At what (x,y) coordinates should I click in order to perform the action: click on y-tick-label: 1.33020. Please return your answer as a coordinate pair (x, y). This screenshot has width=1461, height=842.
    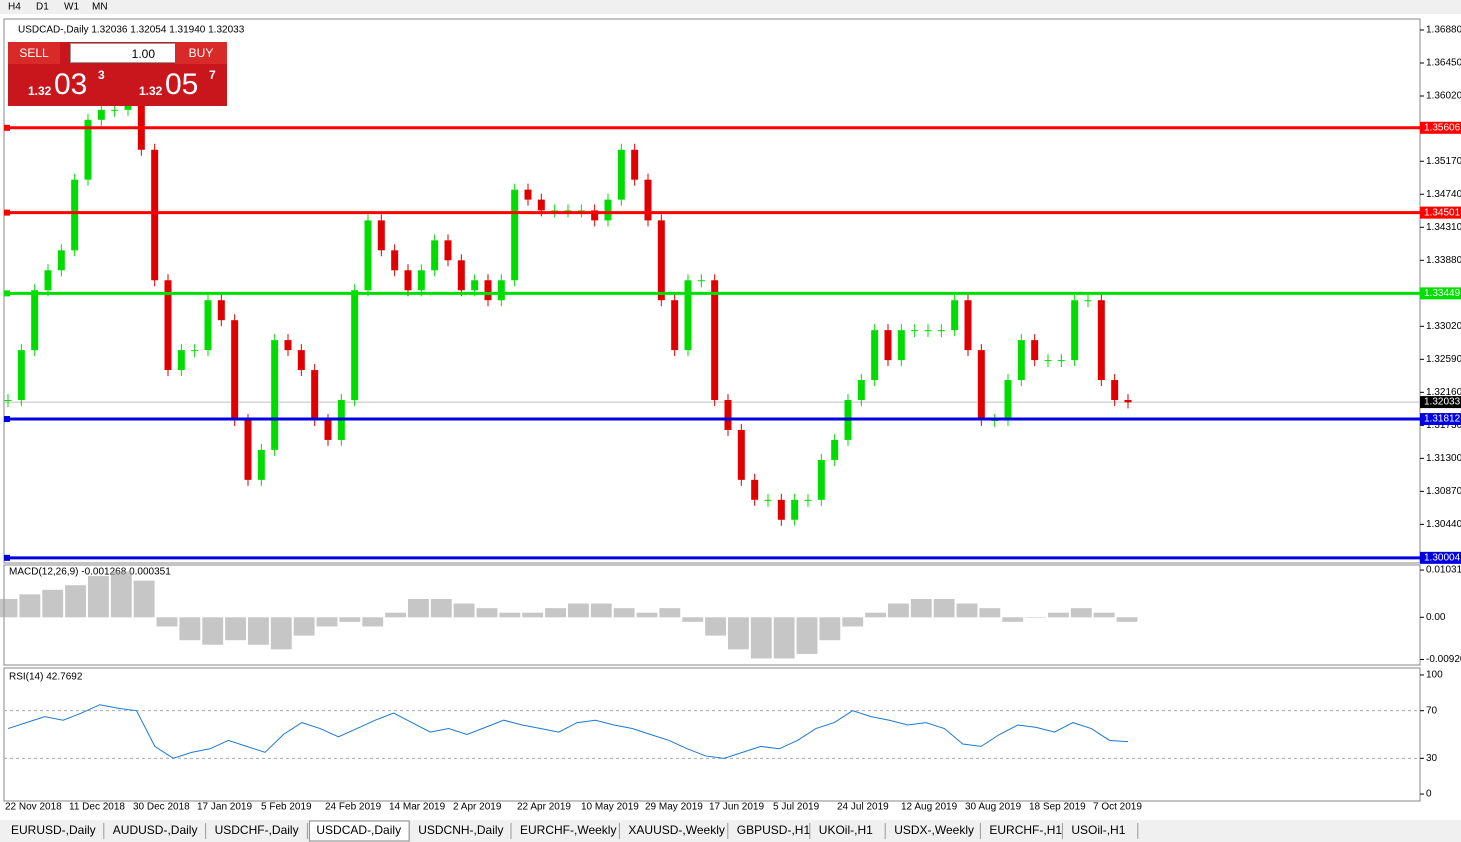
    Looking at the image, I should click on (1443, 326).